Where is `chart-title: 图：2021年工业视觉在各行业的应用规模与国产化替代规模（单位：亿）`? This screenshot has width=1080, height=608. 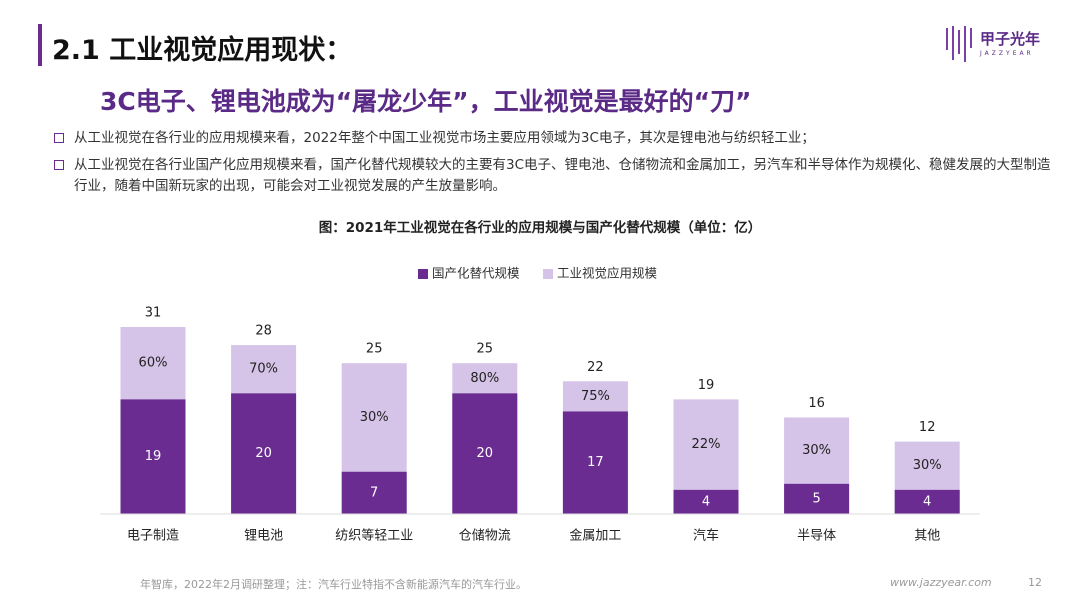
chart-title: 图：2021年工业视觉在各行业的应用规模与国产化替代规模（单位：亿） is located at coordinates (540, 227).